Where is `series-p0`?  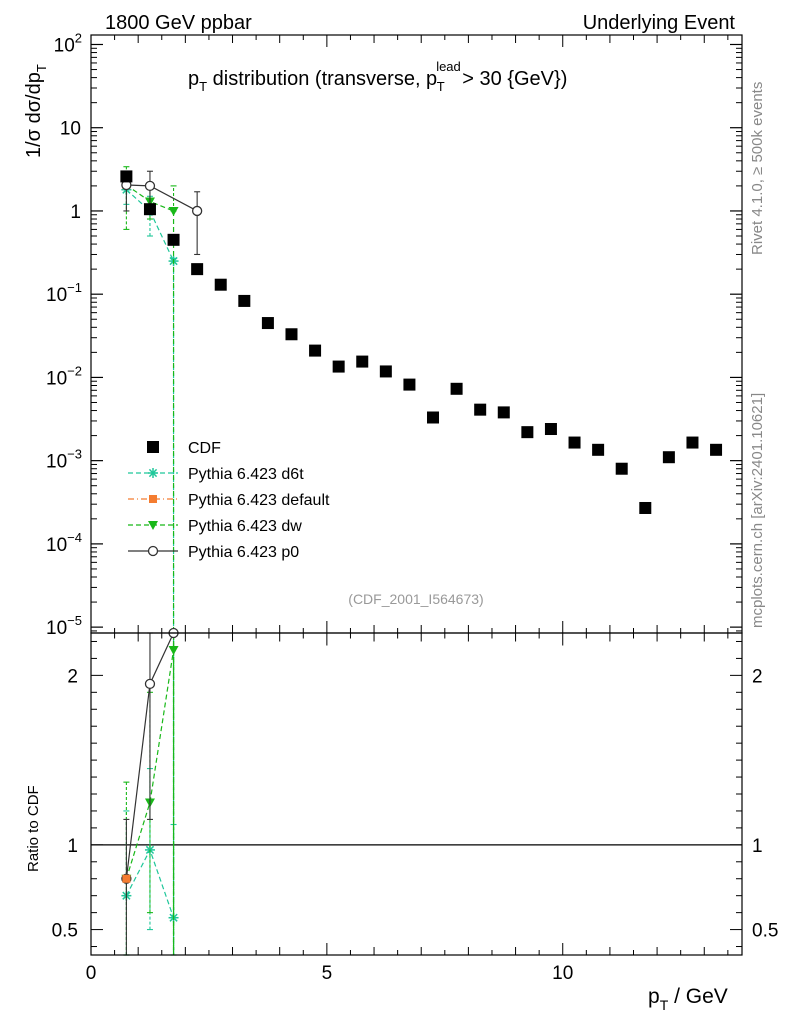
series-p0 is located at coordinates (162, 213).